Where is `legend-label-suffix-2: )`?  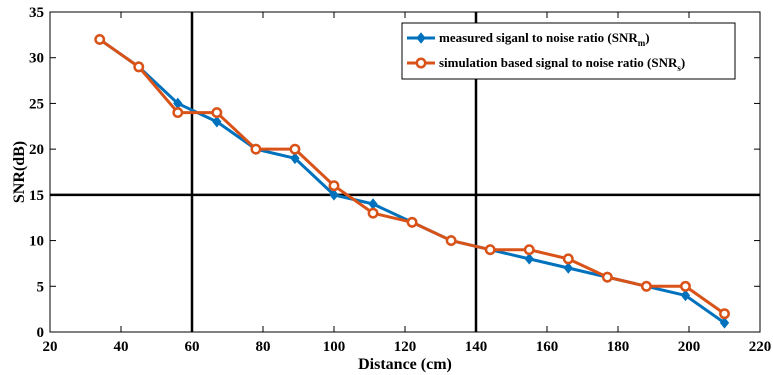
legend-label-suffix-2: ) is located at coordinates (683, 62).